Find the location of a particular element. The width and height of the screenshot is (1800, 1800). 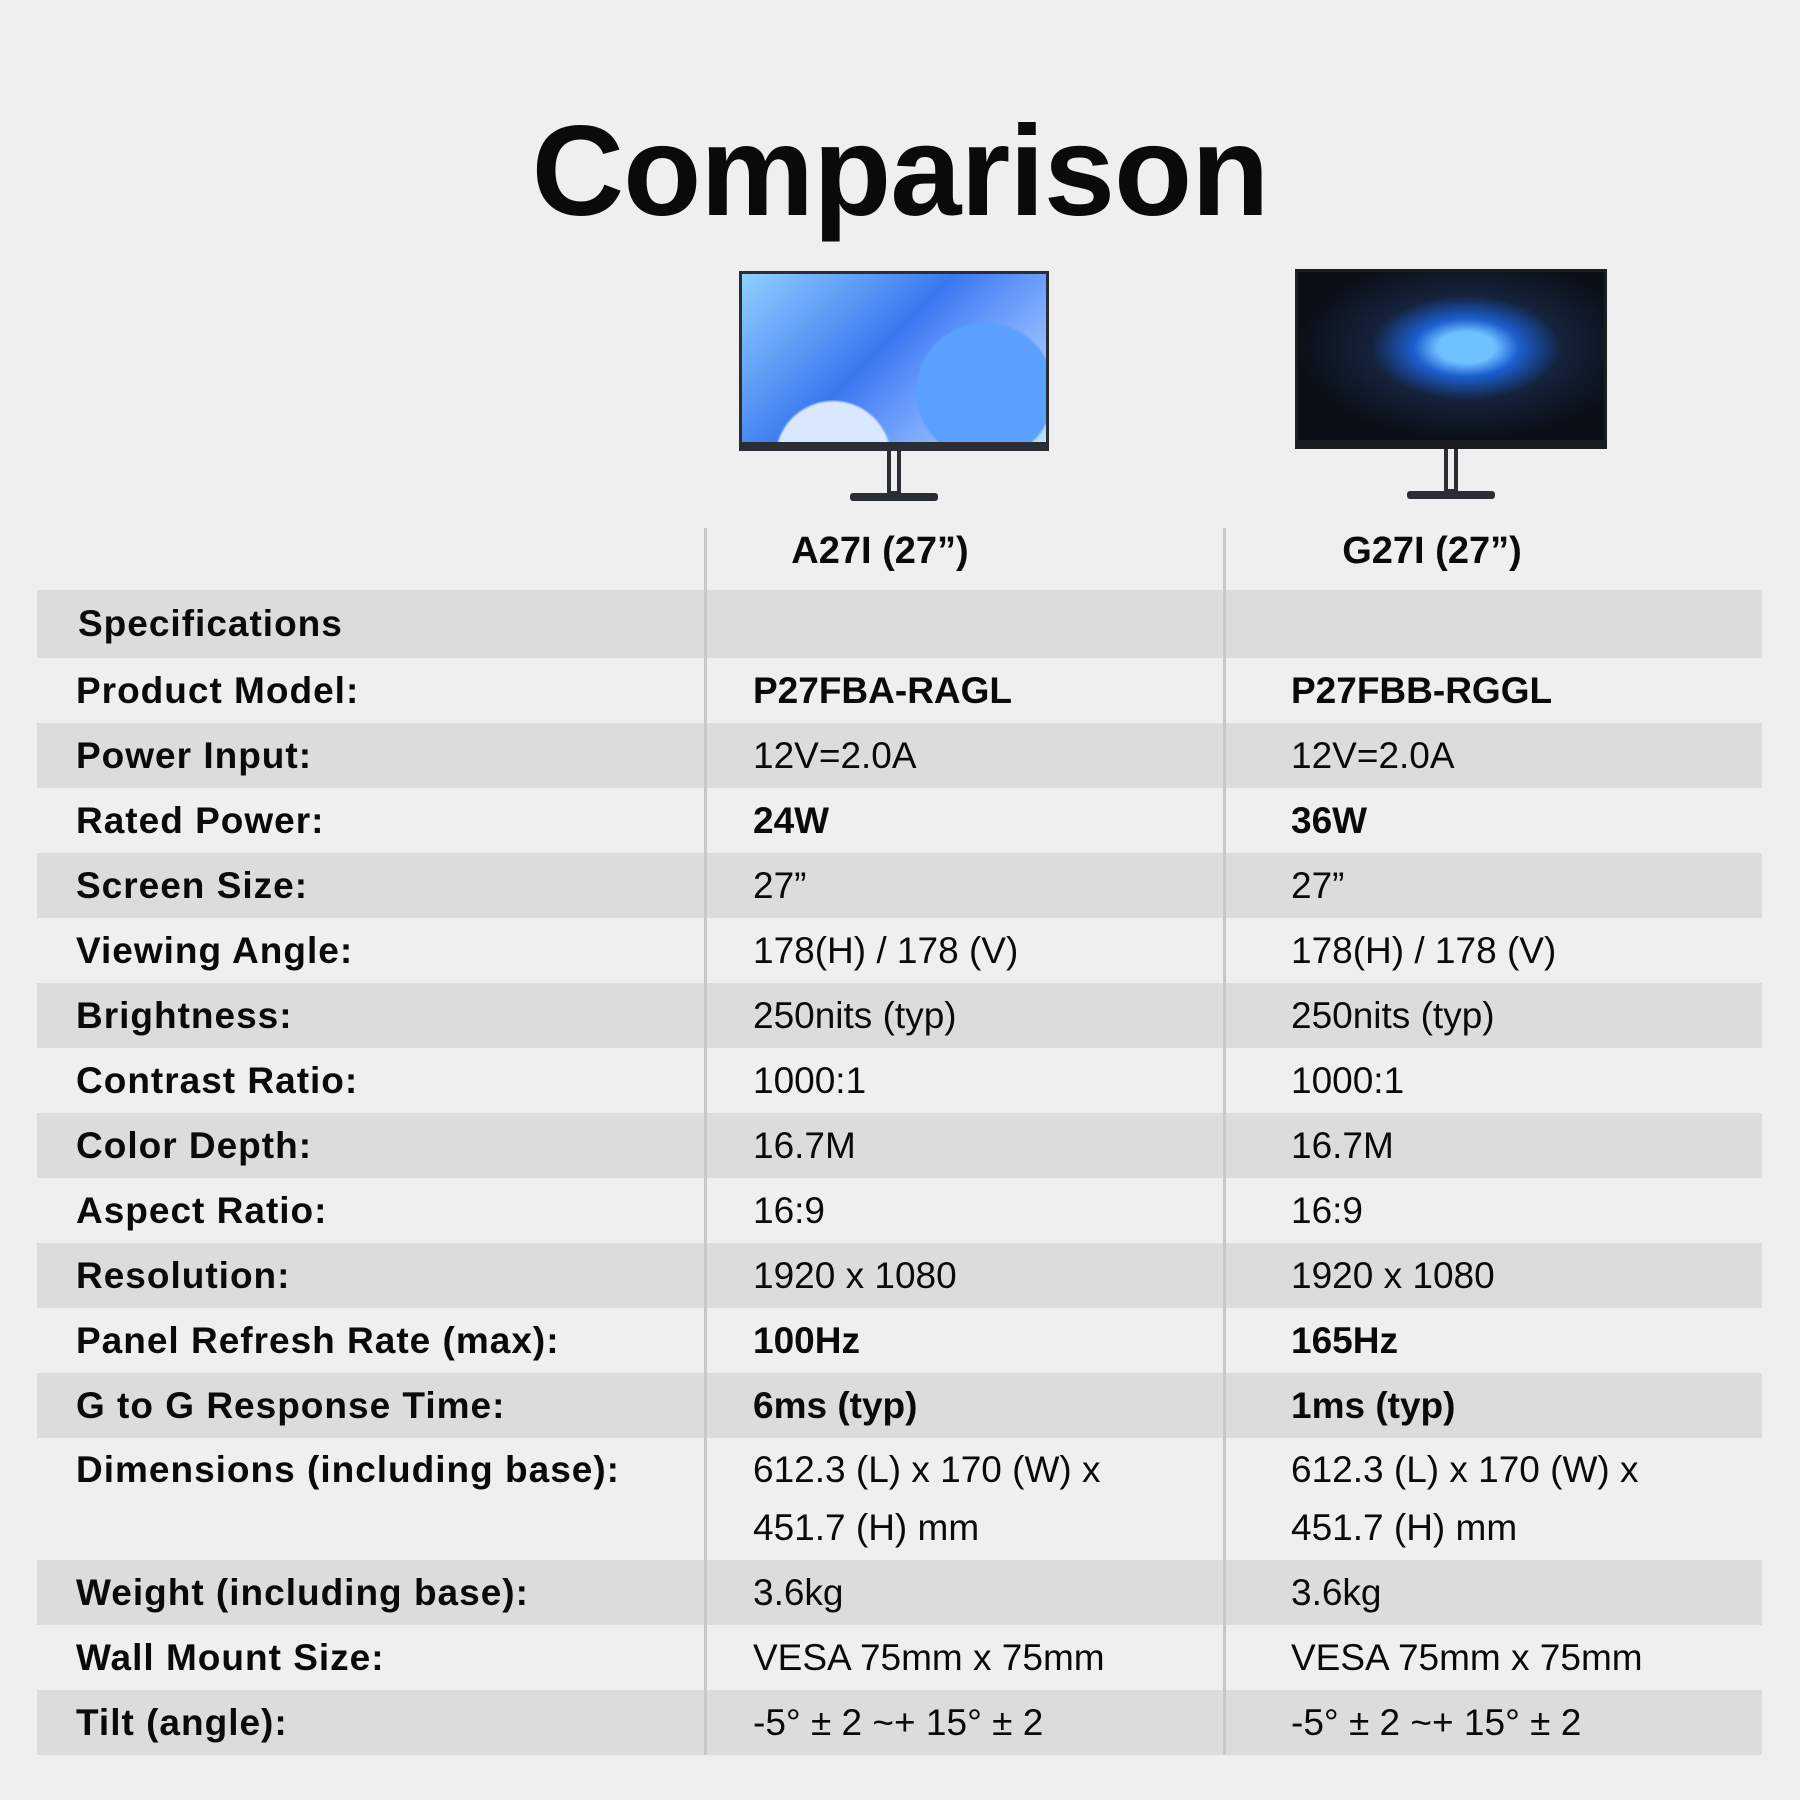

spec-label: Dimensions (including base): is located at coordinates (348, 1469).